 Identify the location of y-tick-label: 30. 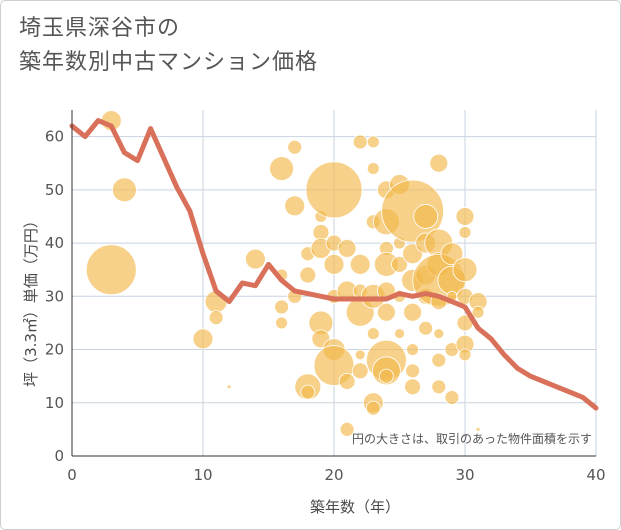
(54, 296).